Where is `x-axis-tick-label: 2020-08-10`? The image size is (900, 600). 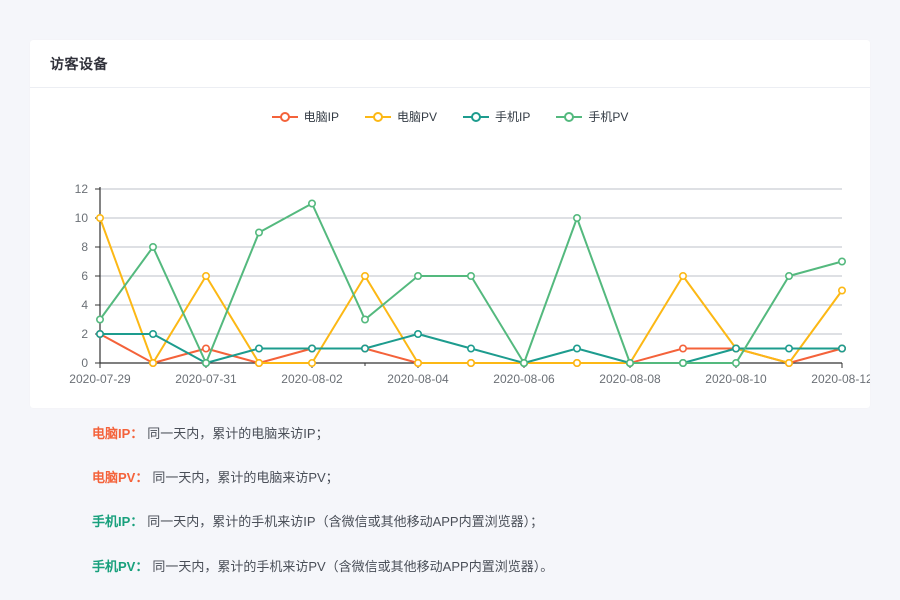 x-axis-tick-label: 2020-08-10 is located at coordinates (736, 379).